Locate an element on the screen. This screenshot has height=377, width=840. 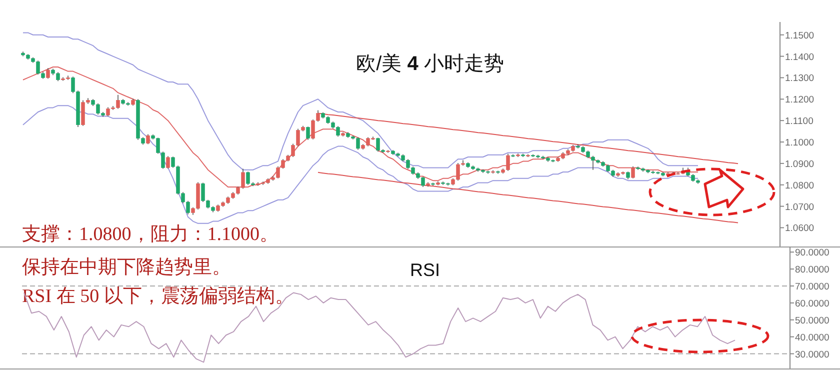
y-tick-label: 1.0800 is located at coordinates (799, 186).